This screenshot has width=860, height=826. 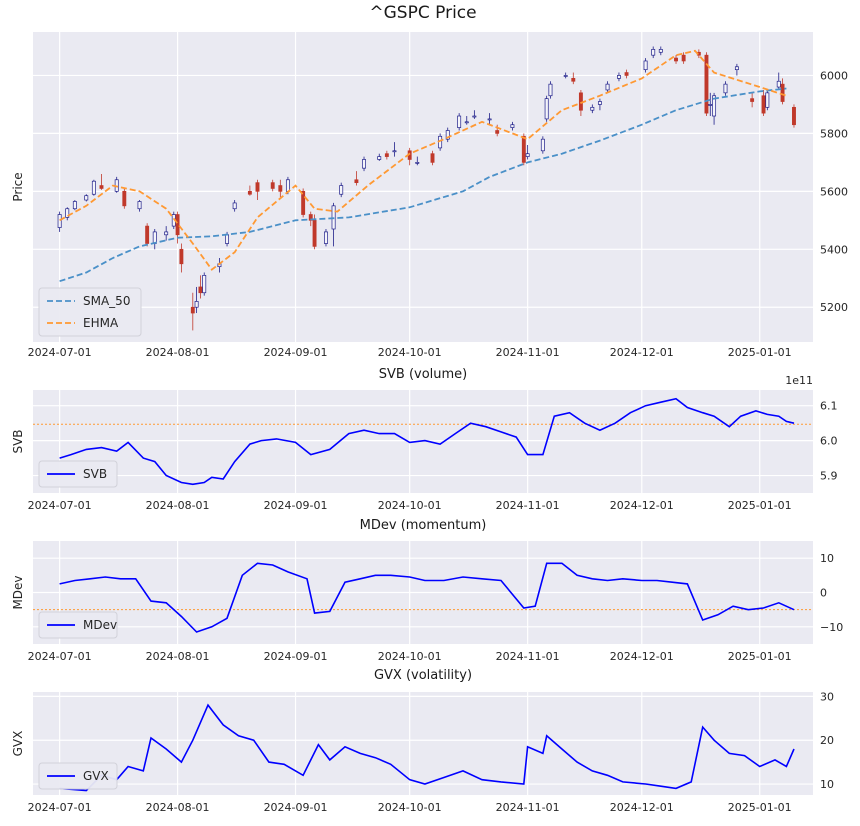 I want to click on y-tick-label: 5600, so click(x=834, y=191).